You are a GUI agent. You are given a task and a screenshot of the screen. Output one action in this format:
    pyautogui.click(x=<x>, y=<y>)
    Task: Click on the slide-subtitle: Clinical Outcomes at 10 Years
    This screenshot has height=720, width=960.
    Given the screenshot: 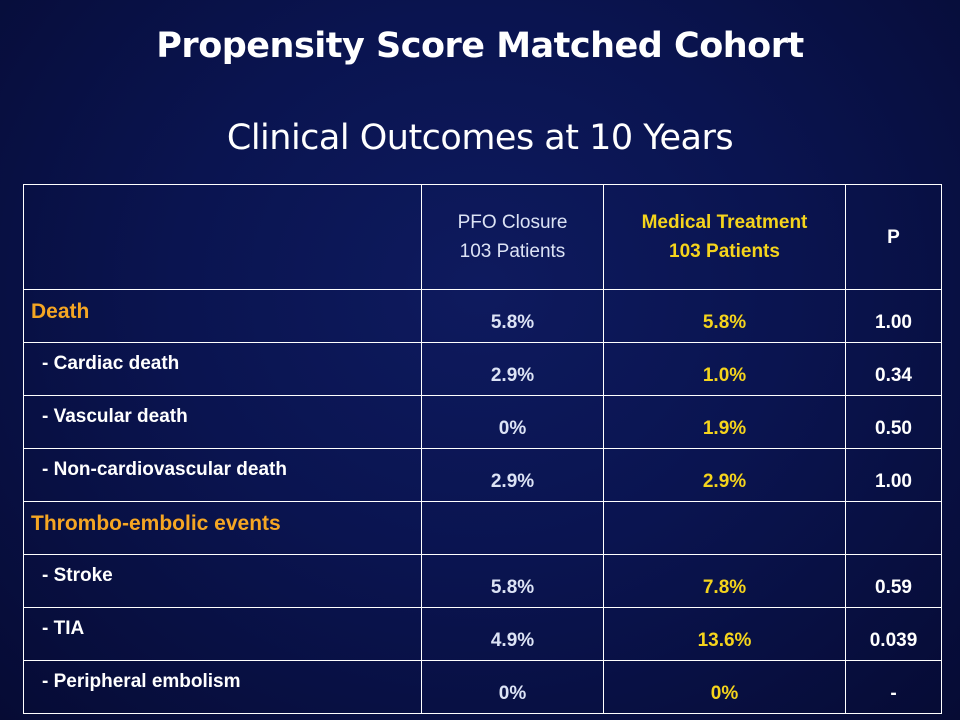 What is the action you would take?
    pyautogui.click(x=480, y=138)
    